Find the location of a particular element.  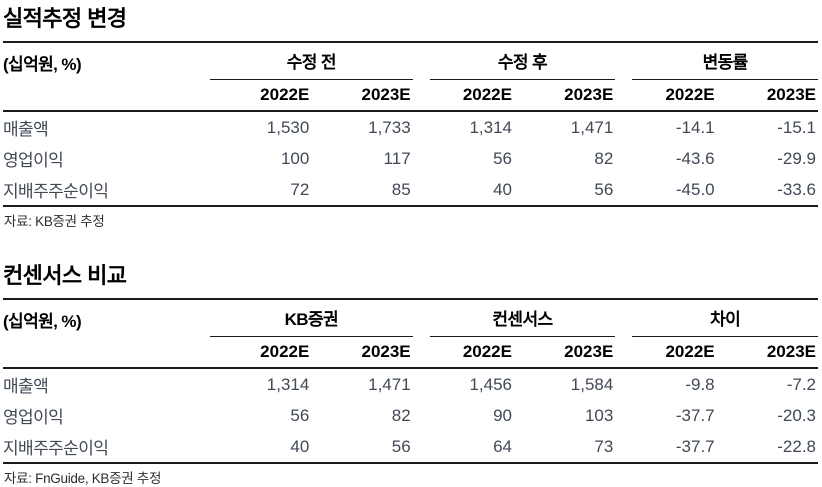

cell-value: 72 is located at coordinates (300, 189).